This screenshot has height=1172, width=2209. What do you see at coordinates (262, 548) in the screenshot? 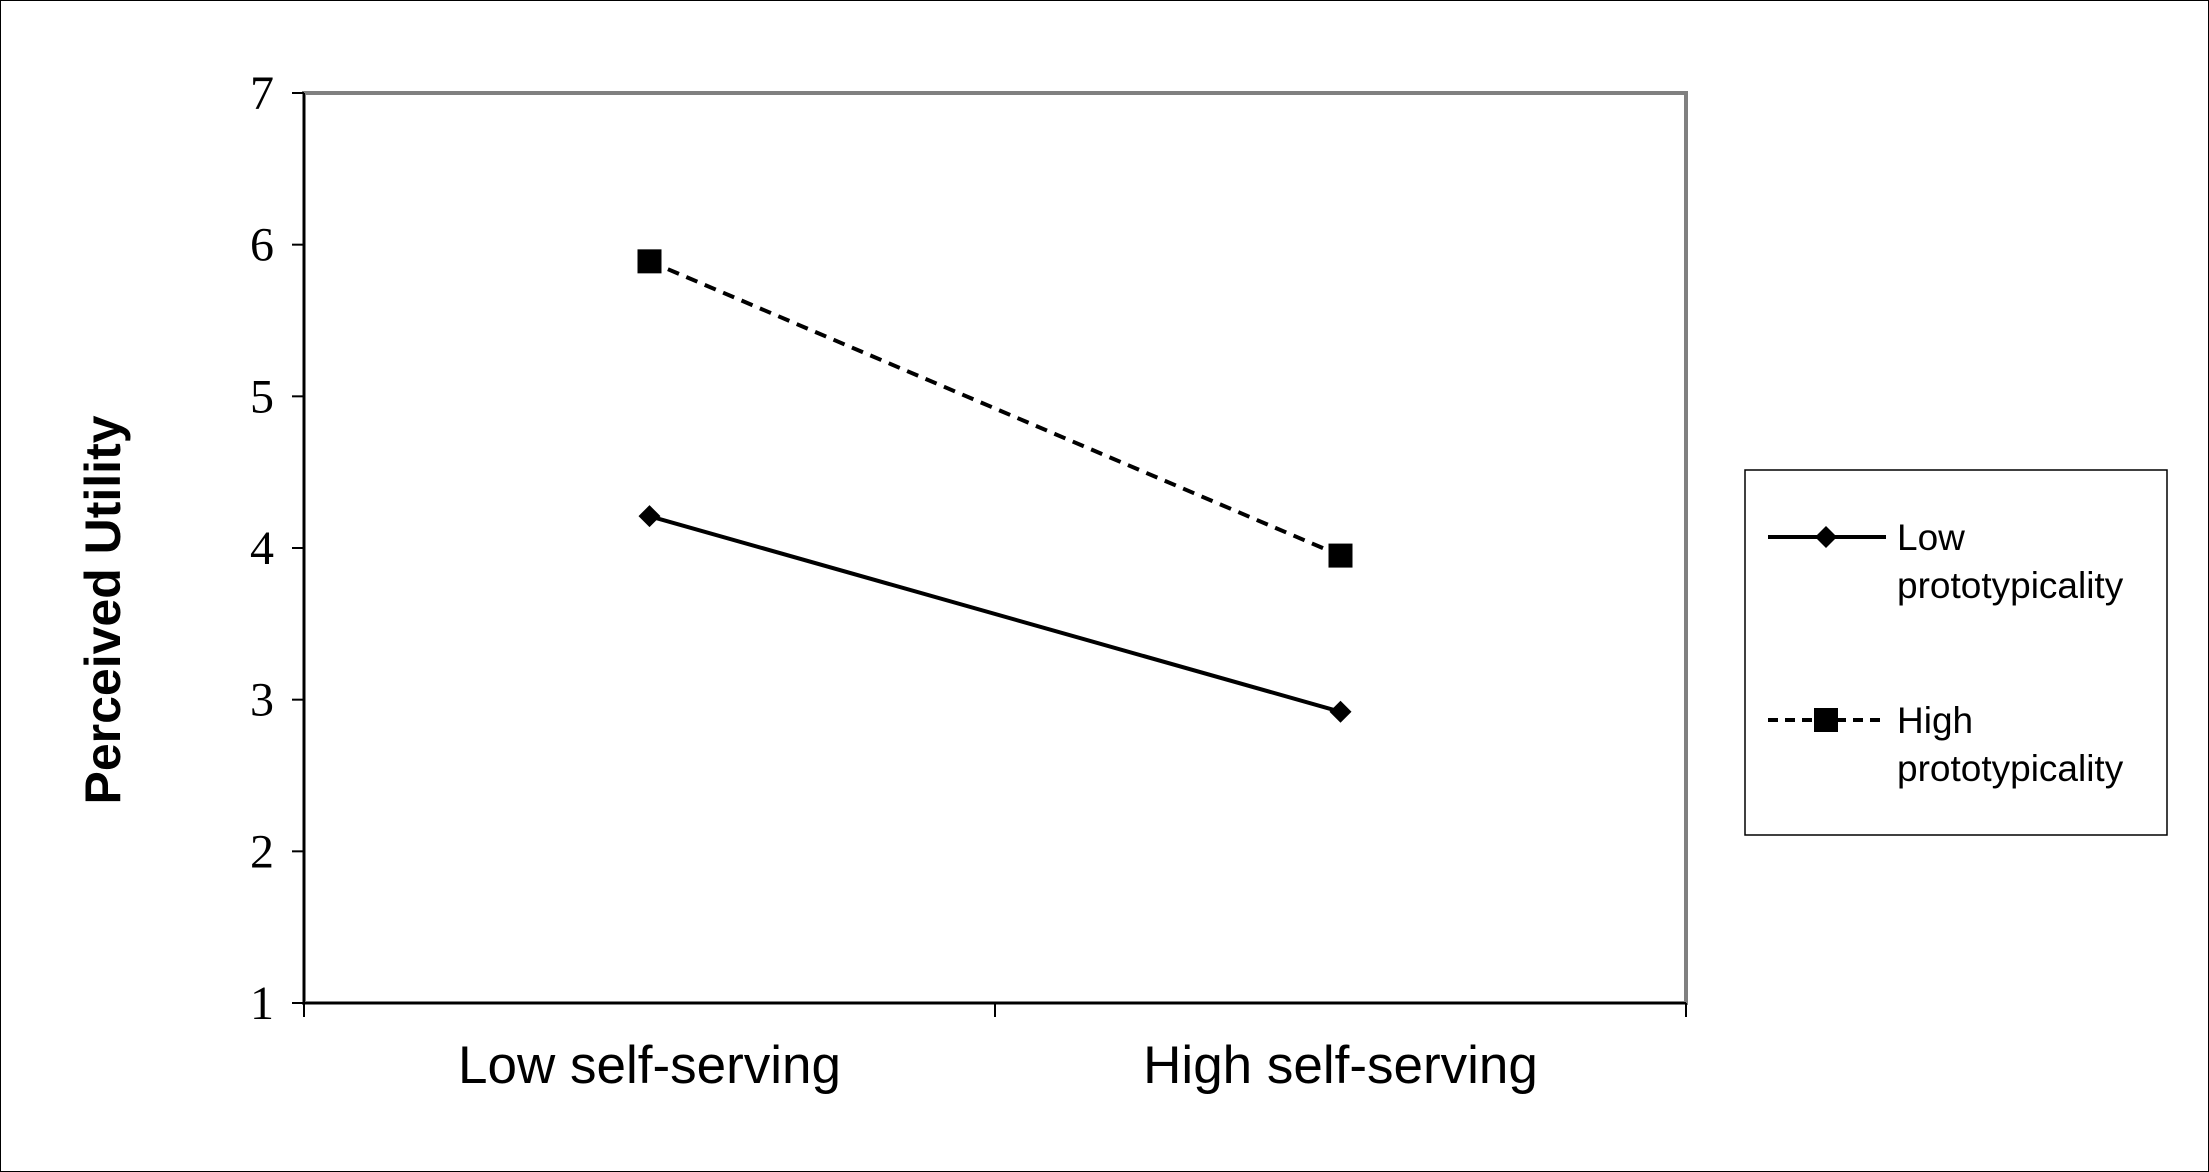
I see `y-tick-label: 4` at bounding box center [262, 548].